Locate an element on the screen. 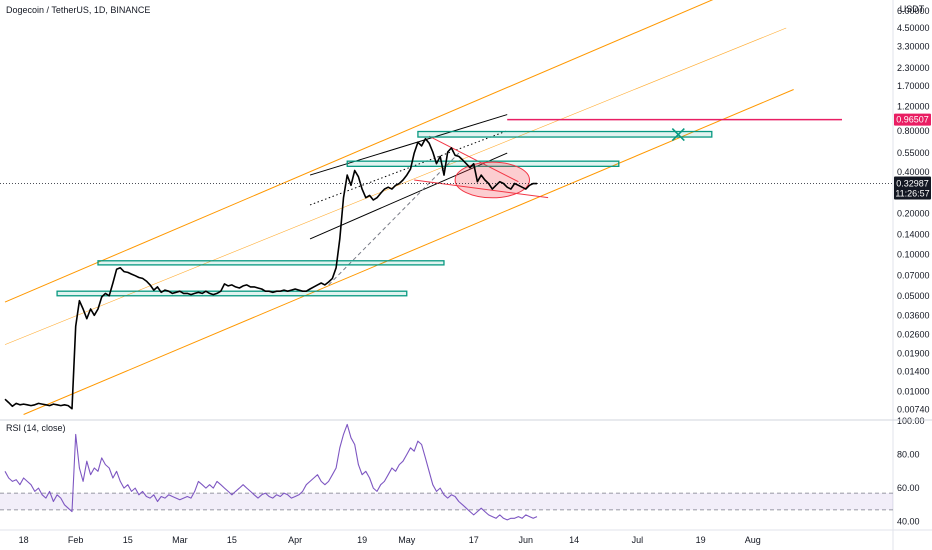 This screenshot has height=550, width=932. wedge-top-line is located at coordinates (473, 159).